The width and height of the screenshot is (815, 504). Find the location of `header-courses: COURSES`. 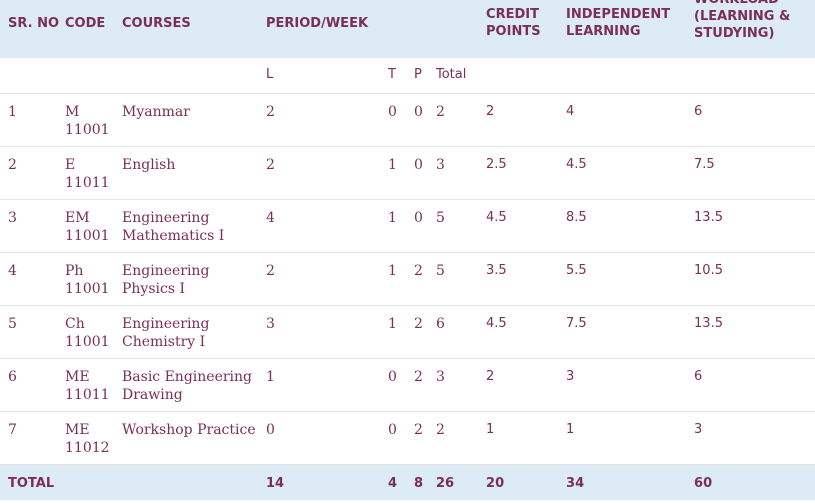

header-courses: COURSES is located at coordinates (156, 23).